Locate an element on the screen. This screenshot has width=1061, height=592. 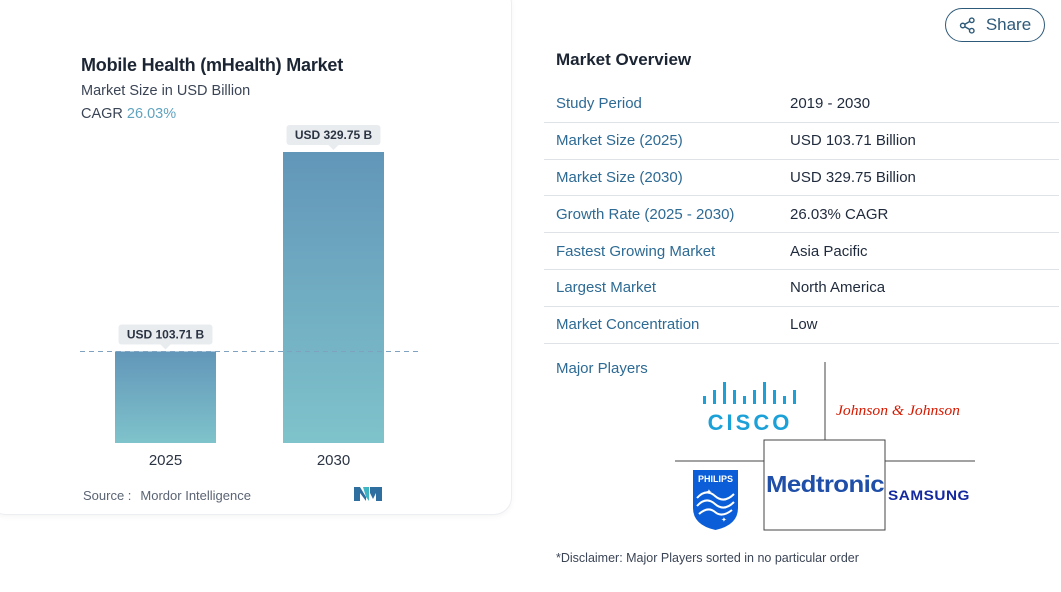
overview-row-label: Market Concentration is located at coordinates (628, 325).